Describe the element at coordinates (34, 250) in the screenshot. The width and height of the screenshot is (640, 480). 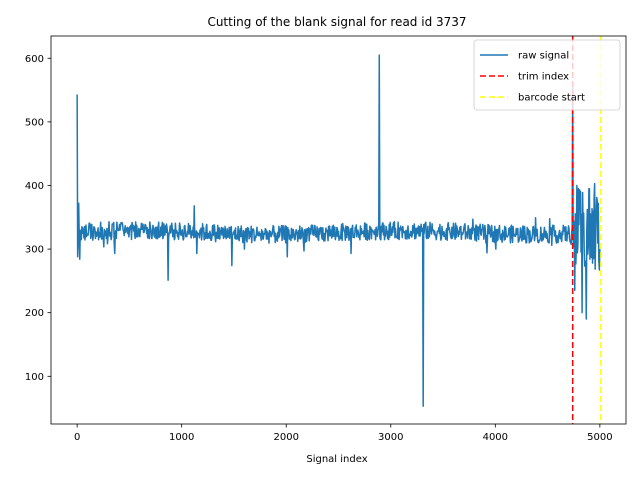
I see `y-tick-label: 300` at that location.